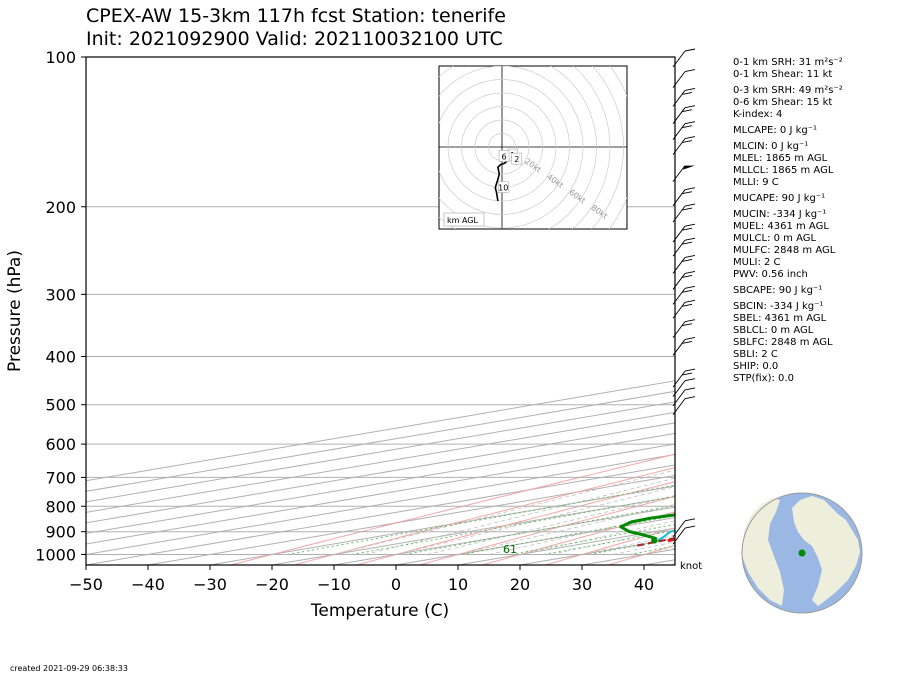 Image resolution: width=906 pixels, height=675 pixels. I want to click on stat-line: MUCIN: -334 J kg⁻¹, so click(780, 214).